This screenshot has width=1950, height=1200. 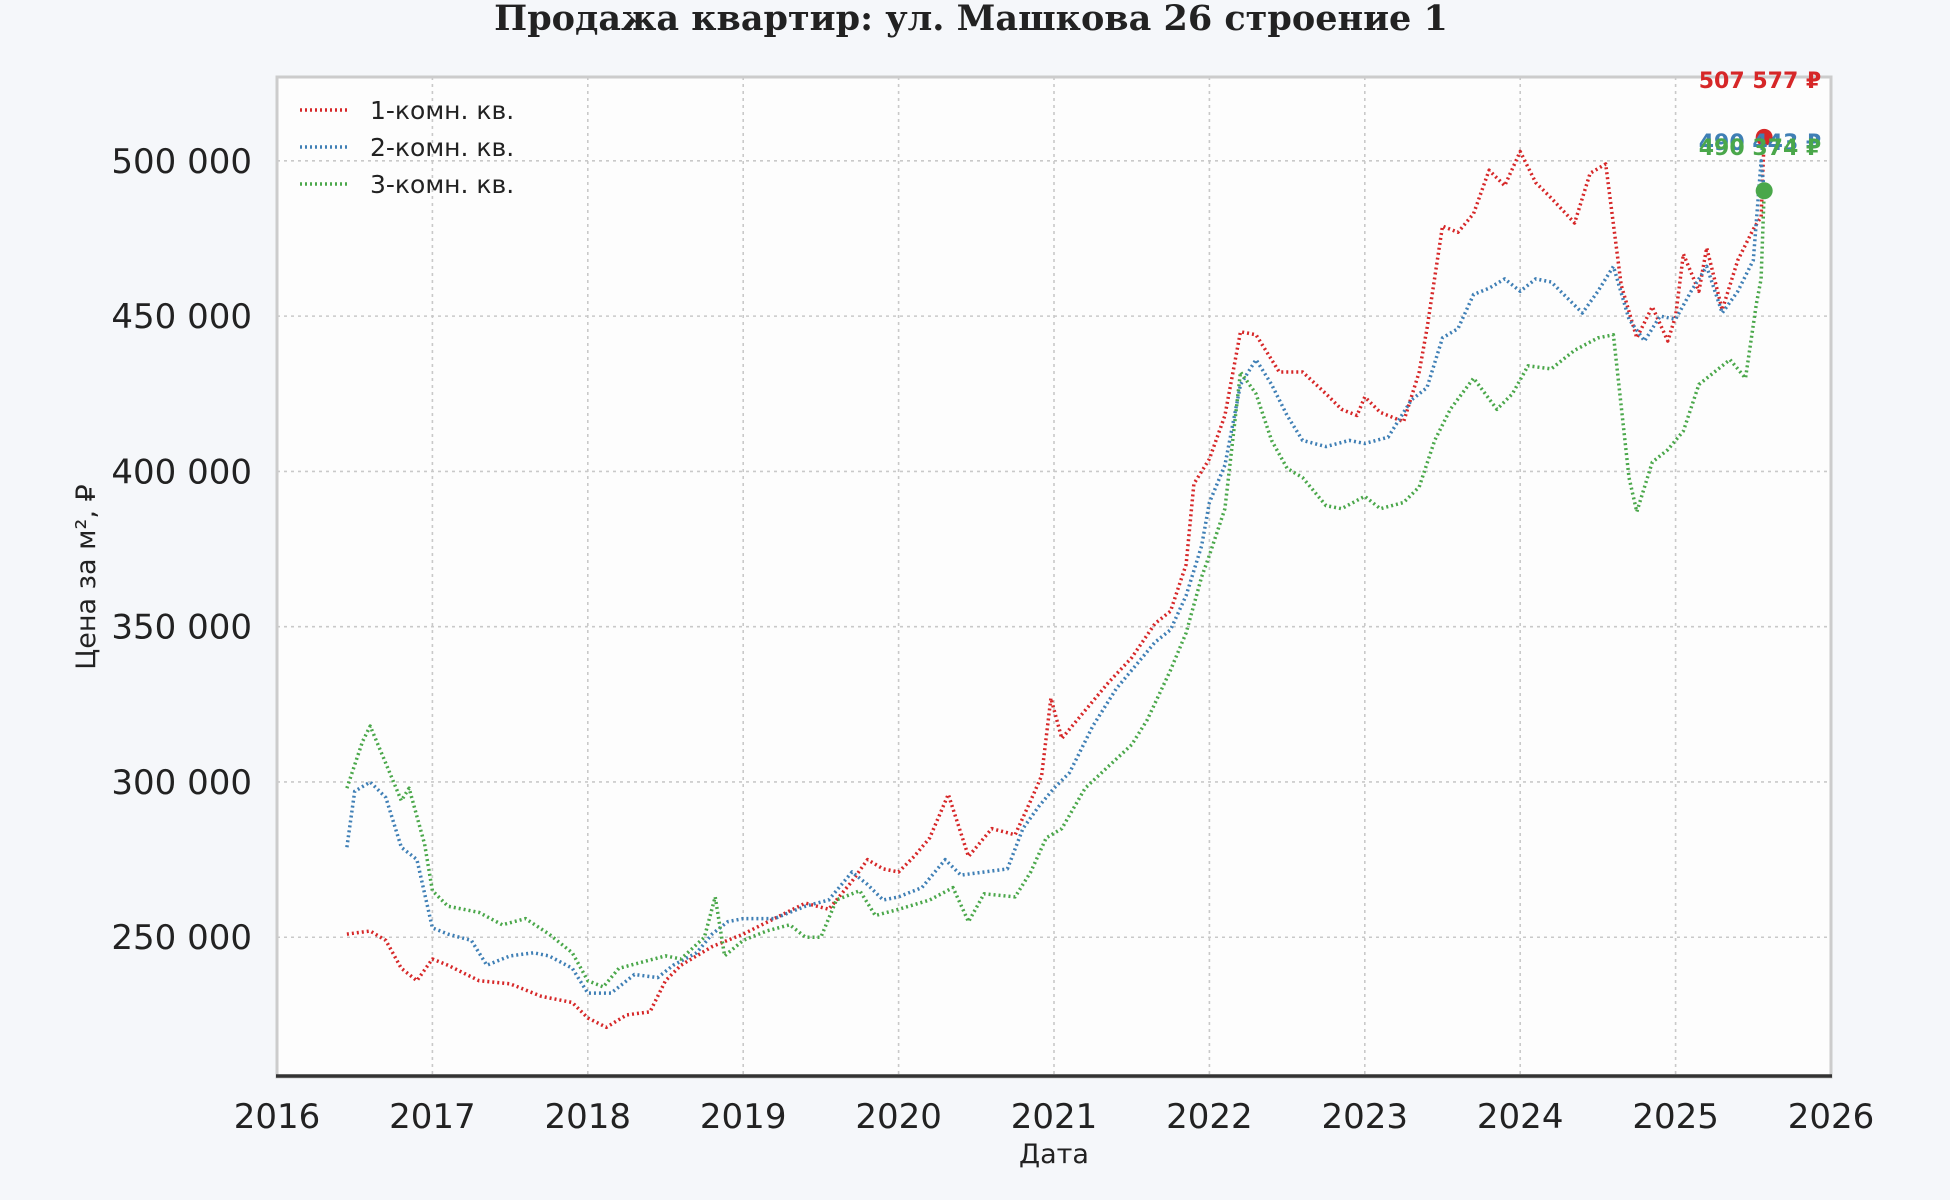 What do you see at coordinates (181, 162) in the screenshot?
I see `y-tick-label: 500 000` at bounding box center [181, 162].